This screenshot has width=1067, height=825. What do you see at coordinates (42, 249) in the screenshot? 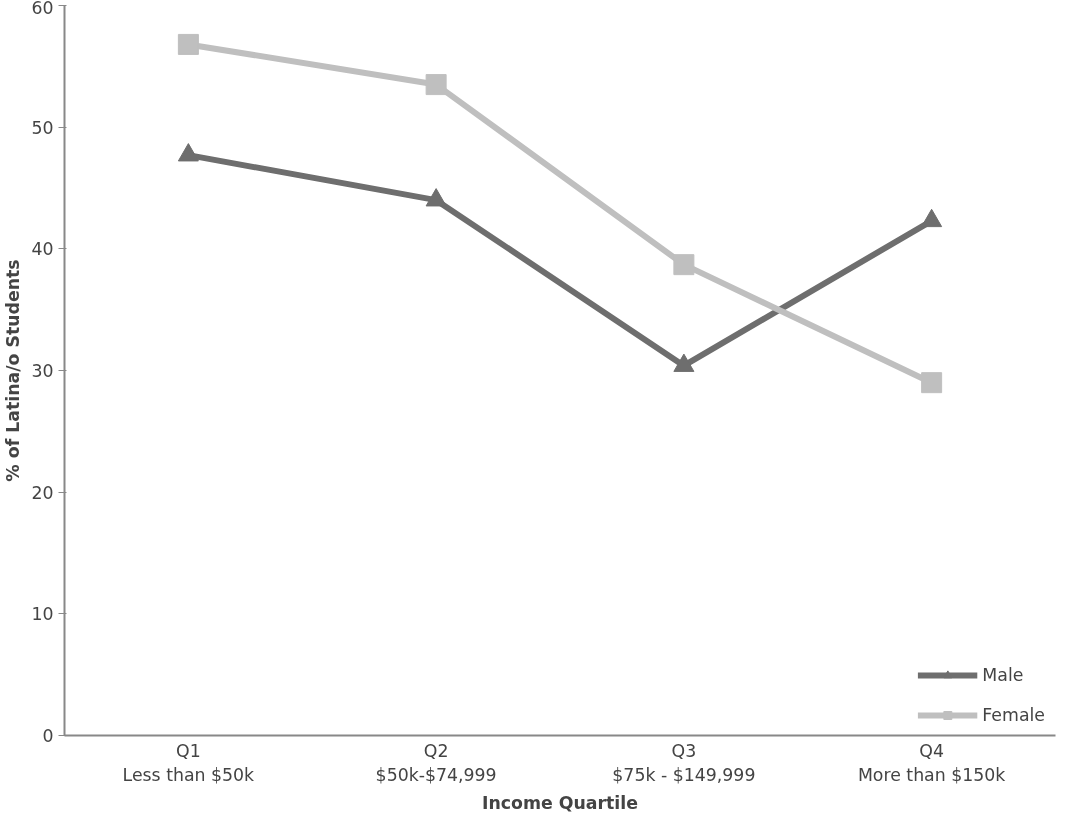
I see `y-tick-label: 40` at bounding box center [42, 249].